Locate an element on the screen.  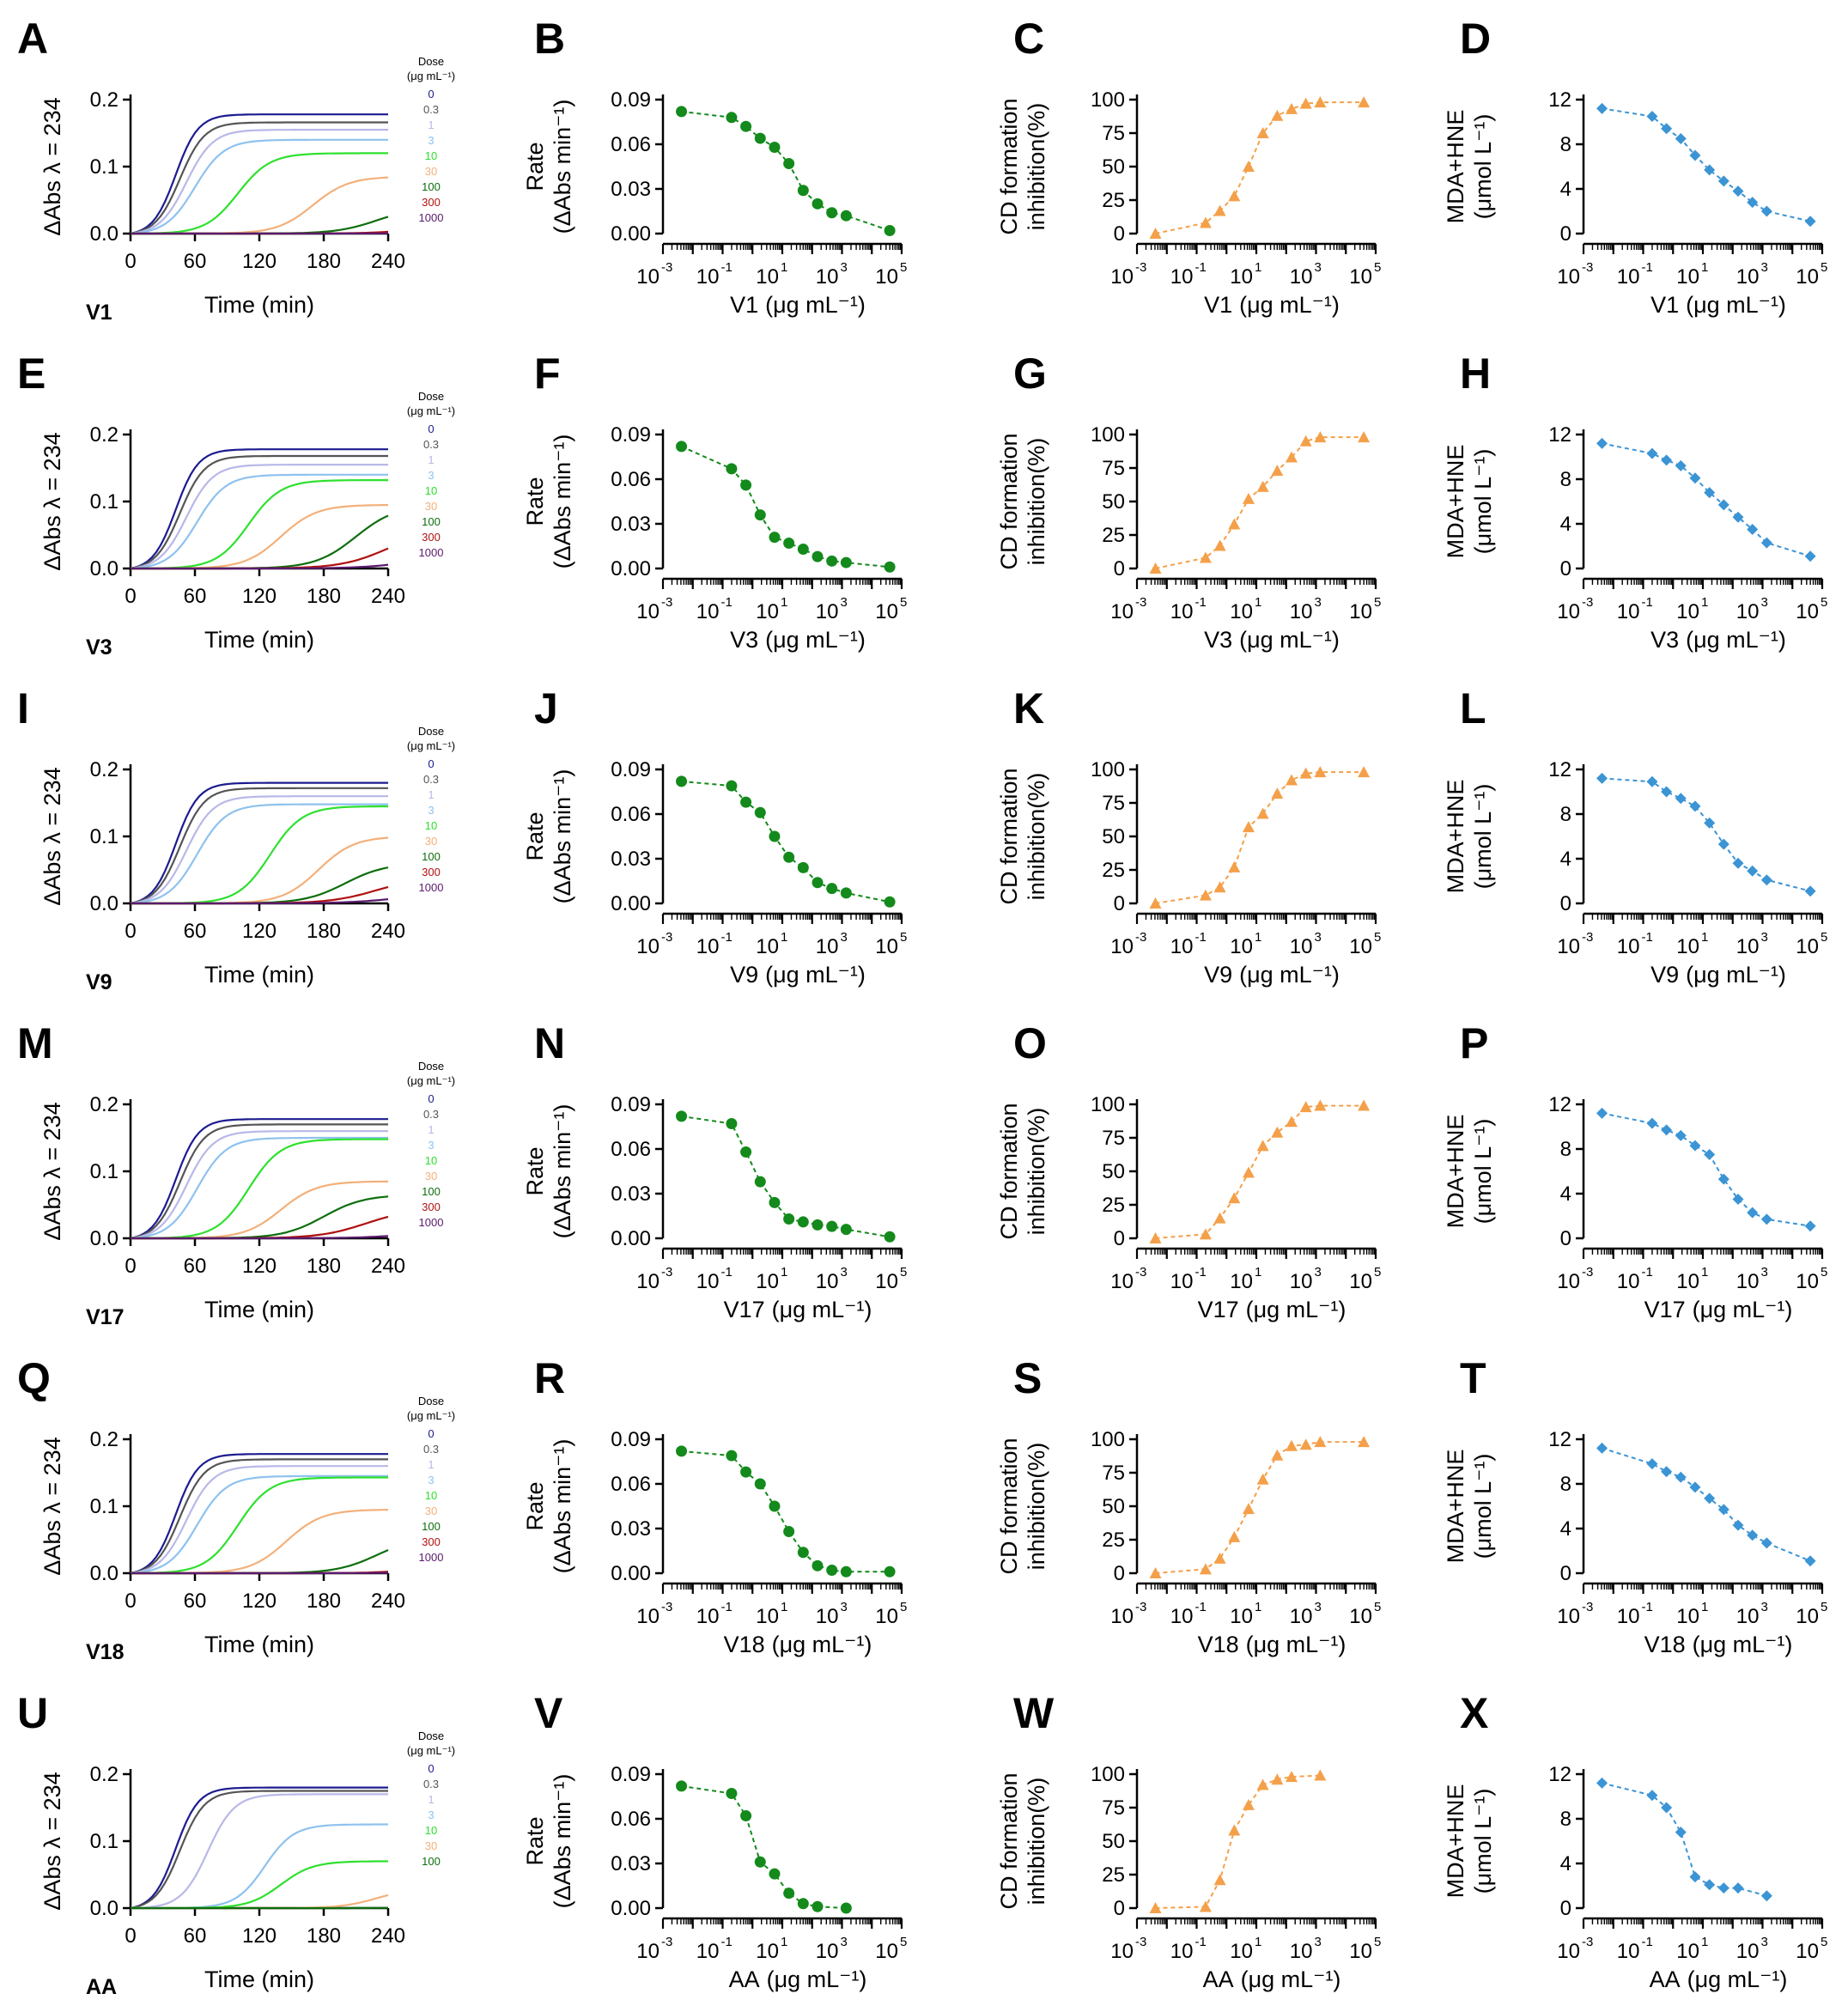
legend-entry-1: 1 is located at coordinates (431, 1799).